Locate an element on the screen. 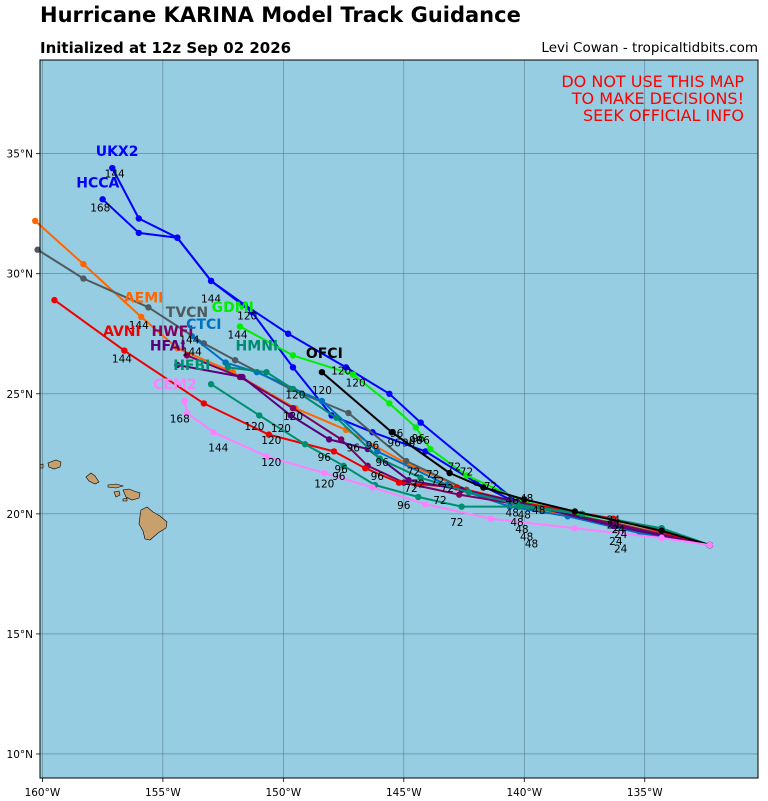 This screenshot has width=768, height=801. track-ofci is located at coordinates (516, 458).